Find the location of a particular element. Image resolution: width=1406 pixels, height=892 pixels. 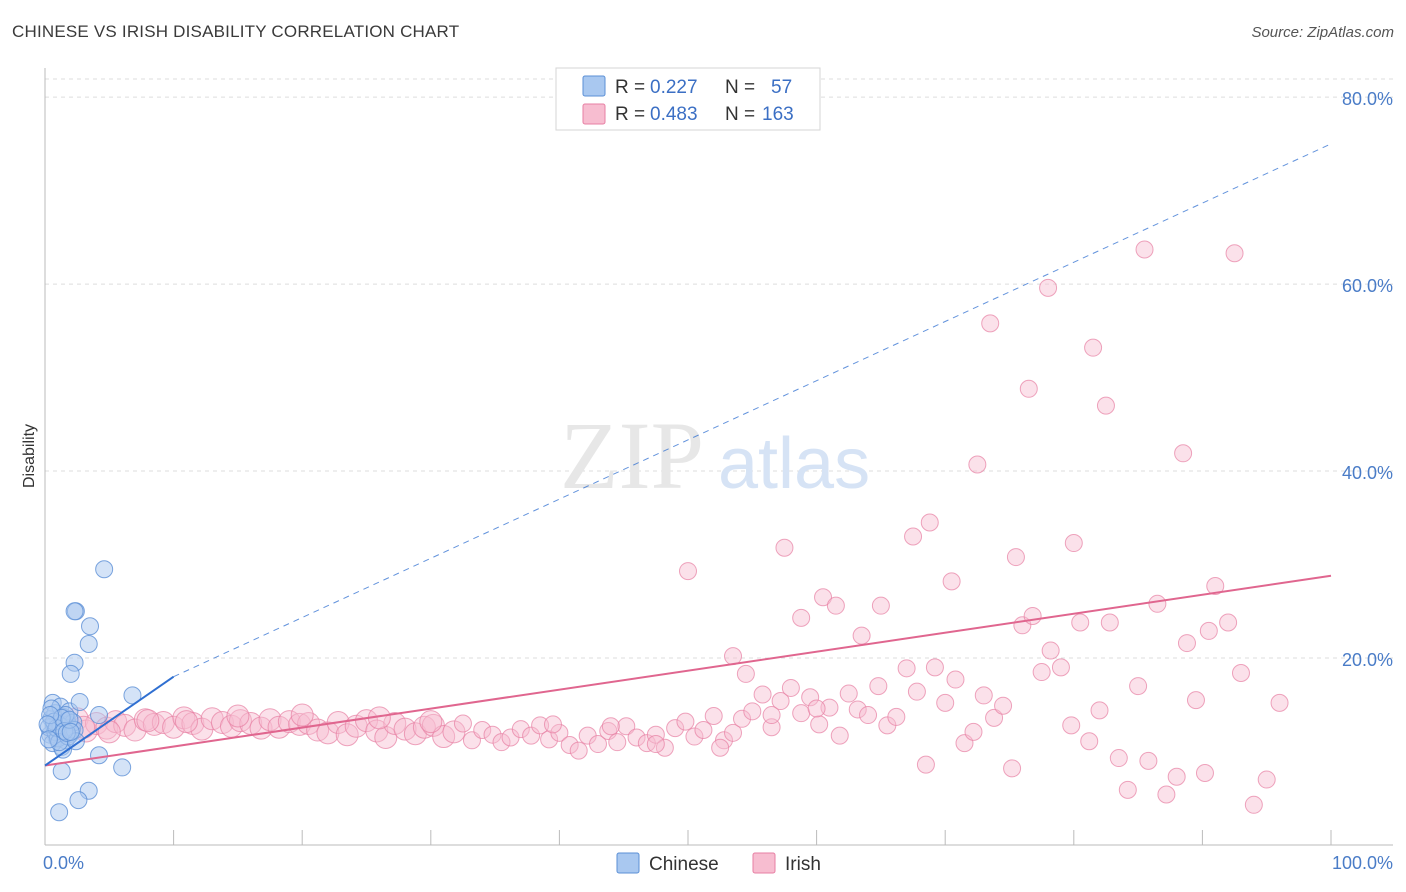

stats-legend: R = 0.227 N = 57 R = 0.483 N = 163 is located at coordinates (688, 99).